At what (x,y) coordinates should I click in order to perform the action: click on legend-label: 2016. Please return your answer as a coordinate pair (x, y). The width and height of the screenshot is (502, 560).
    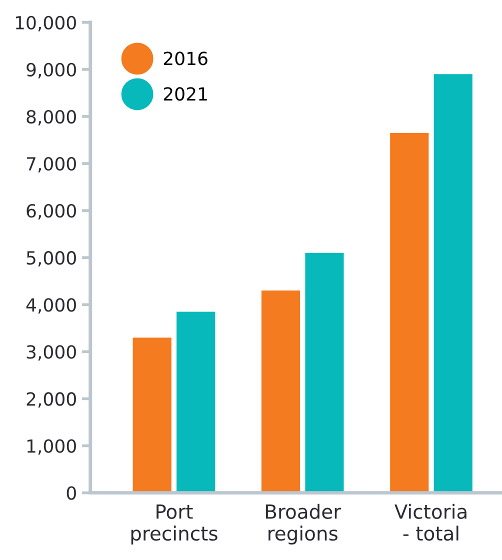
    Looking at the image, I should click on (186, 59).